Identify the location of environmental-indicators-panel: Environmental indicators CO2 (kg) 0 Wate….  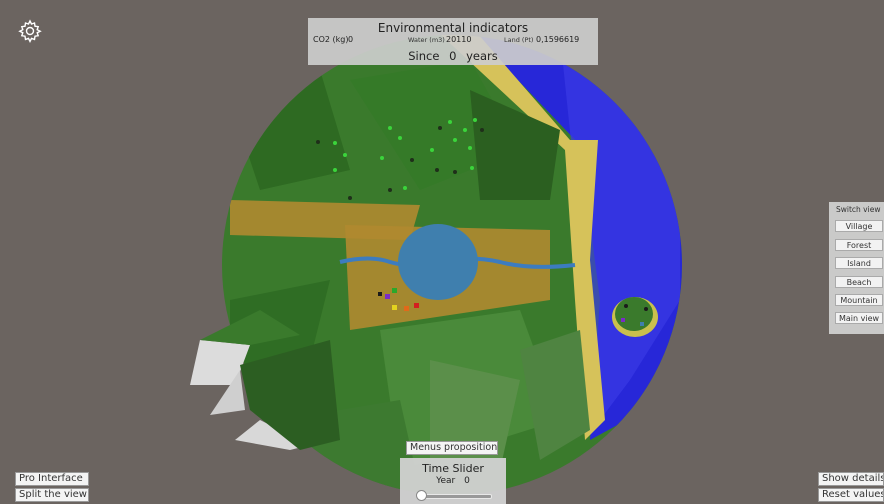
(453, 41).